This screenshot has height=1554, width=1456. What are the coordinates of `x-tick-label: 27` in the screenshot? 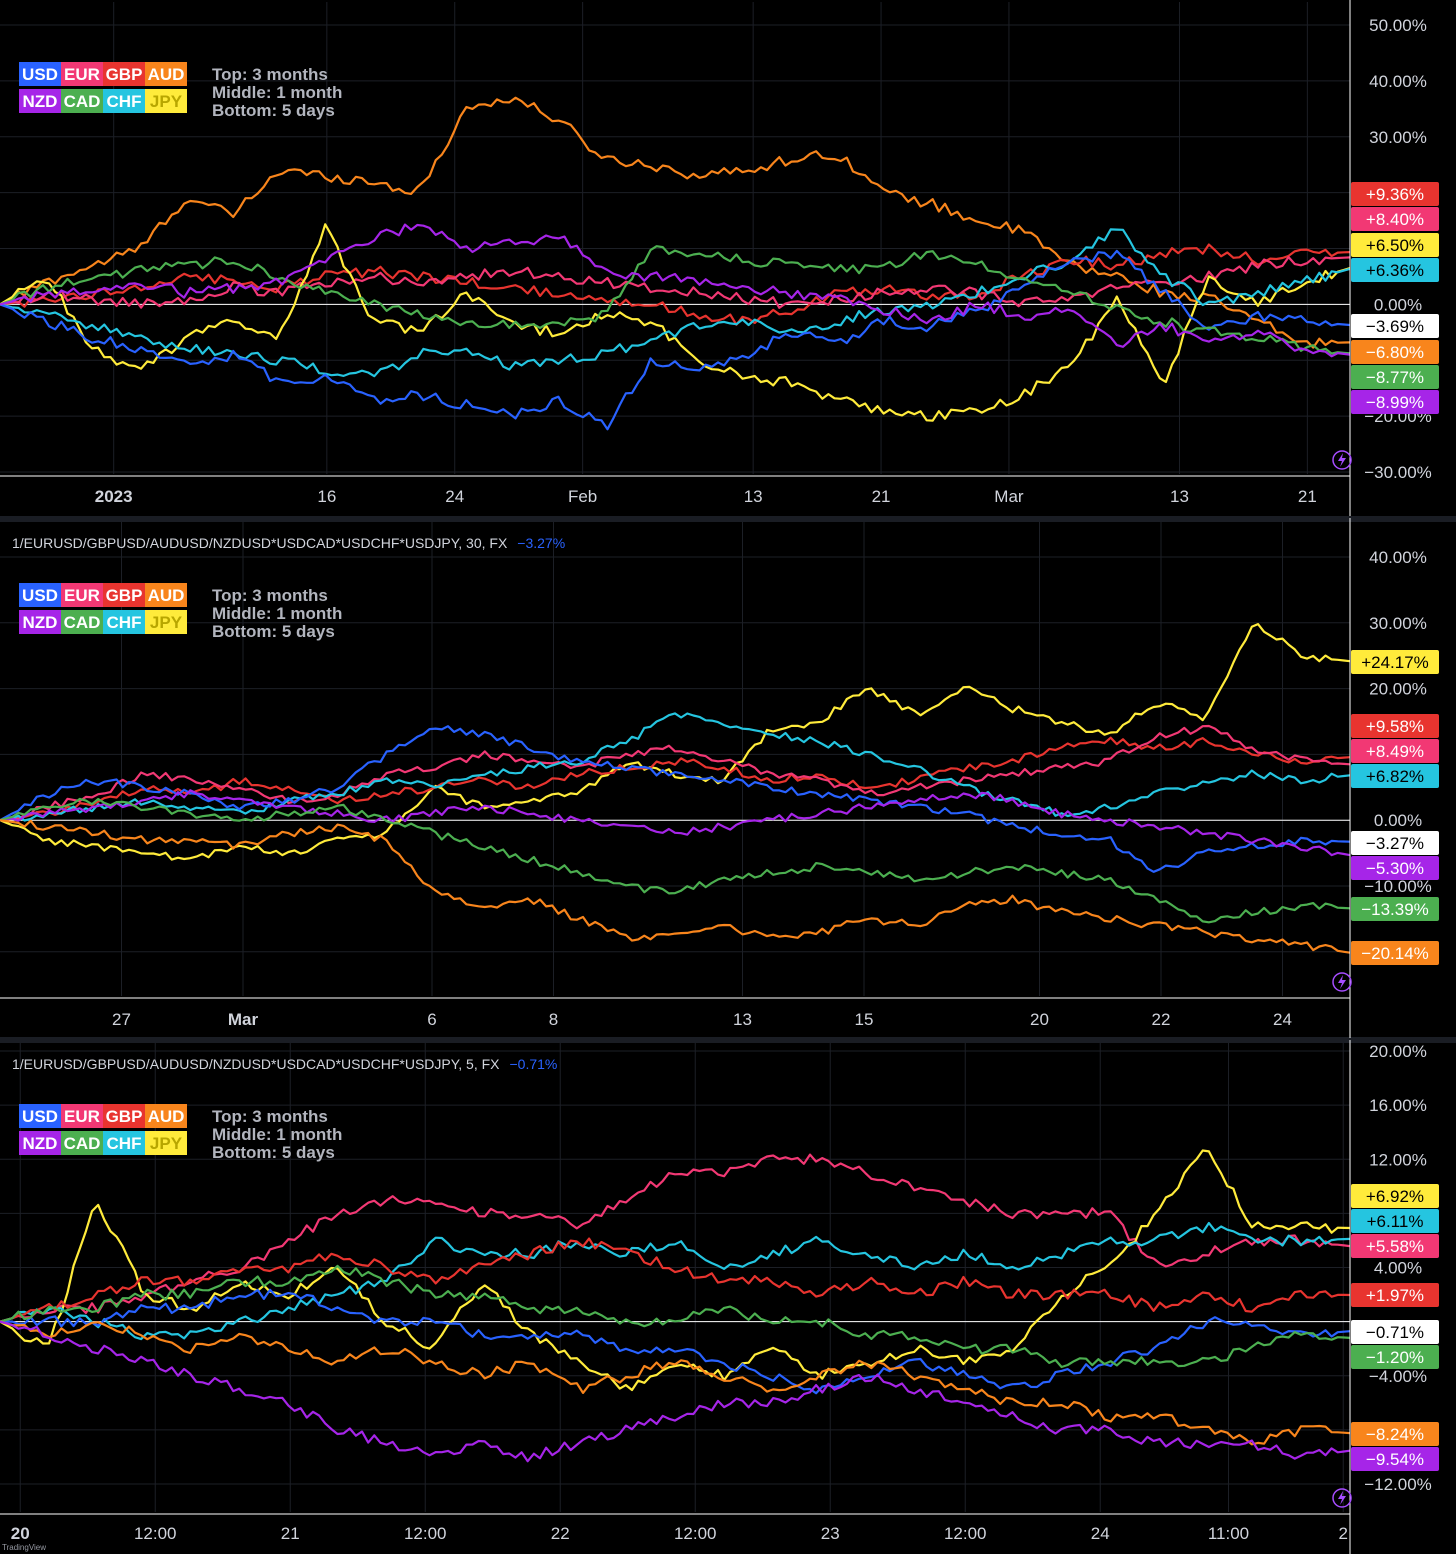 It's located at (121, 1019).